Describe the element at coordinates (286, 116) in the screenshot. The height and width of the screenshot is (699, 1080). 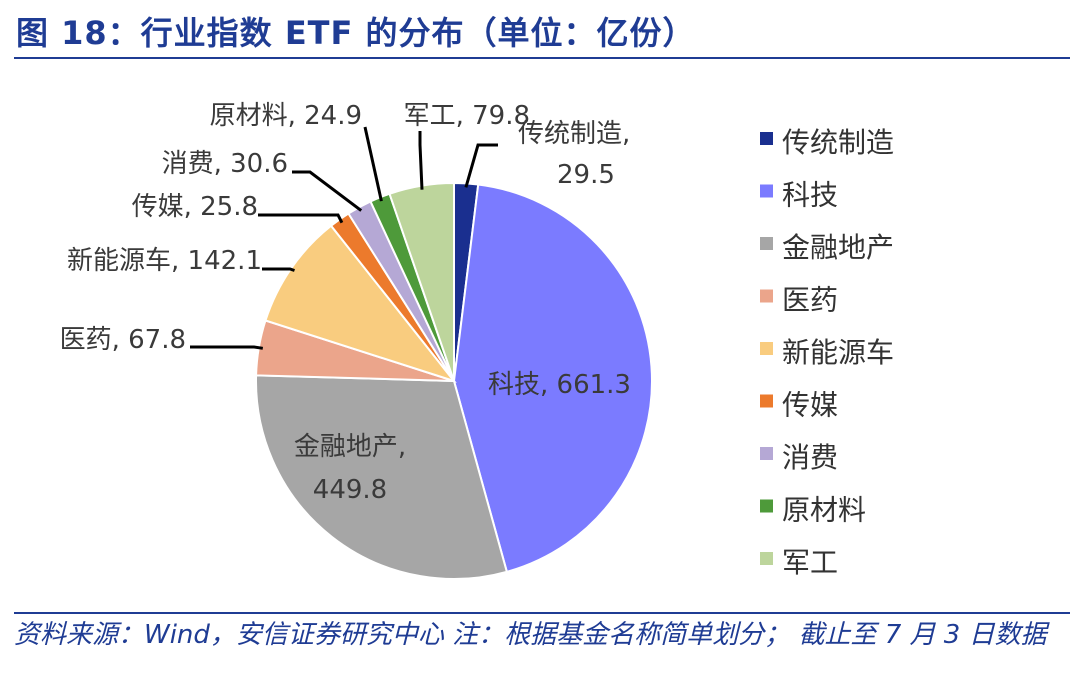
I see `data-label: 原材料, 24.9` at that location.